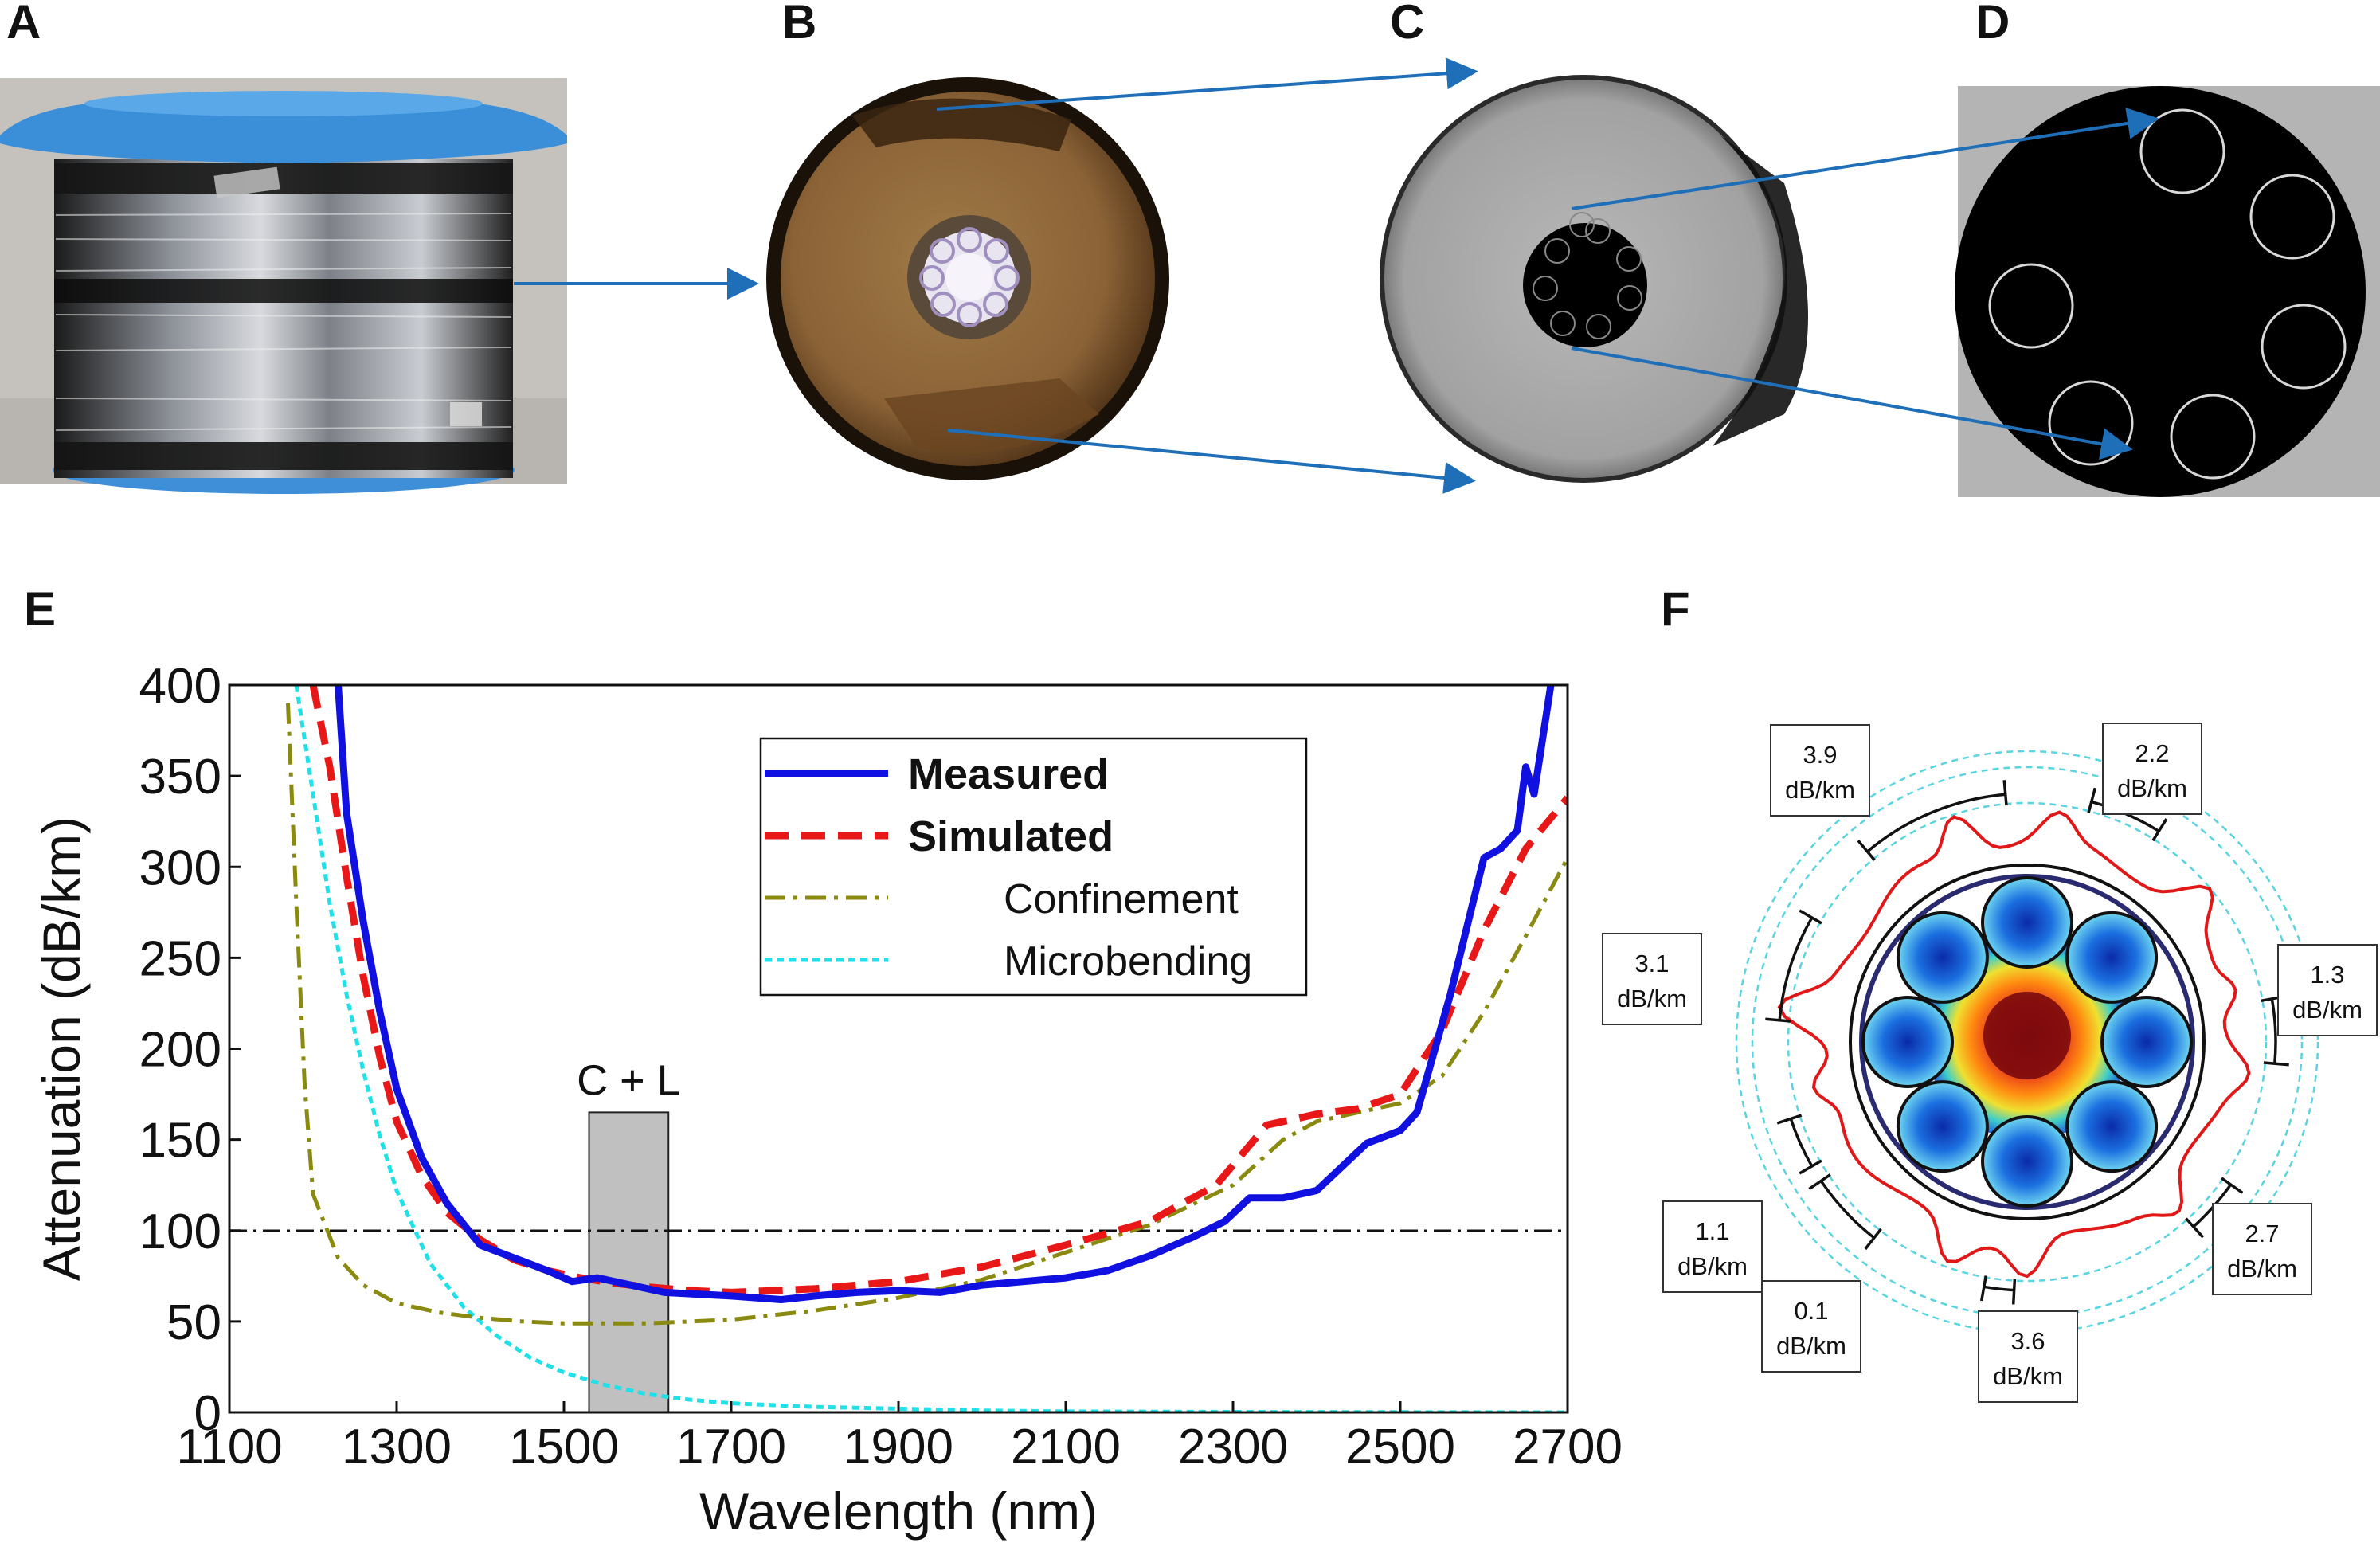 The height and width of the screenshot is (1547, 2380). Describe the element at coordinates (1852, 403) in the screenshot. I see `arrow-c-to-d-bottom` at that location.